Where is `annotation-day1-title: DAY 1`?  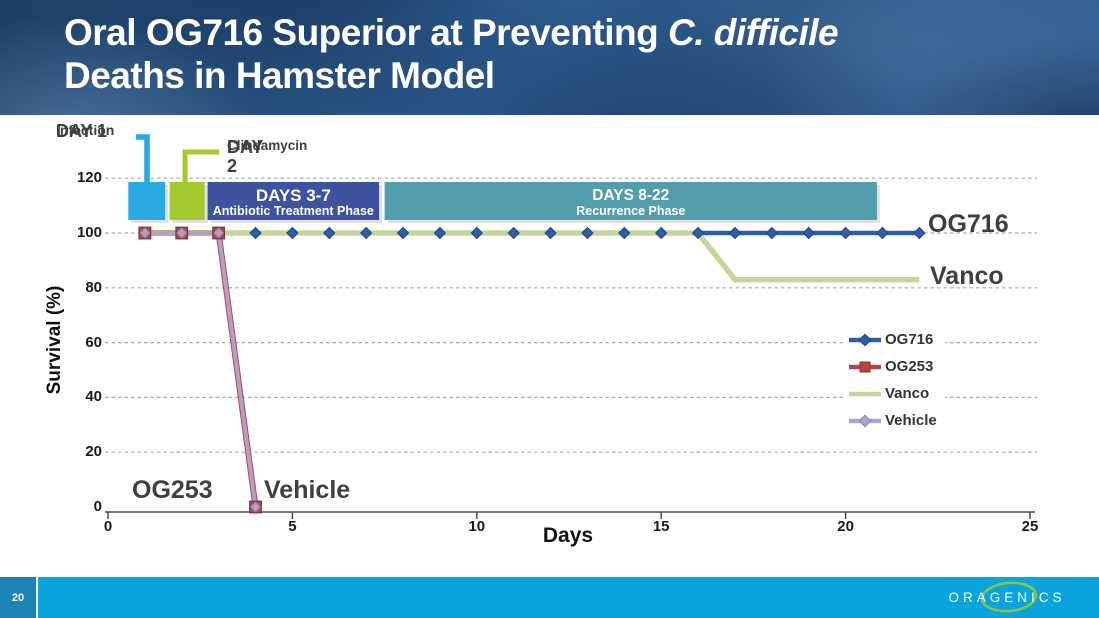 annotation-day1-title: DAY 1 is located at coordinates (82, 131).